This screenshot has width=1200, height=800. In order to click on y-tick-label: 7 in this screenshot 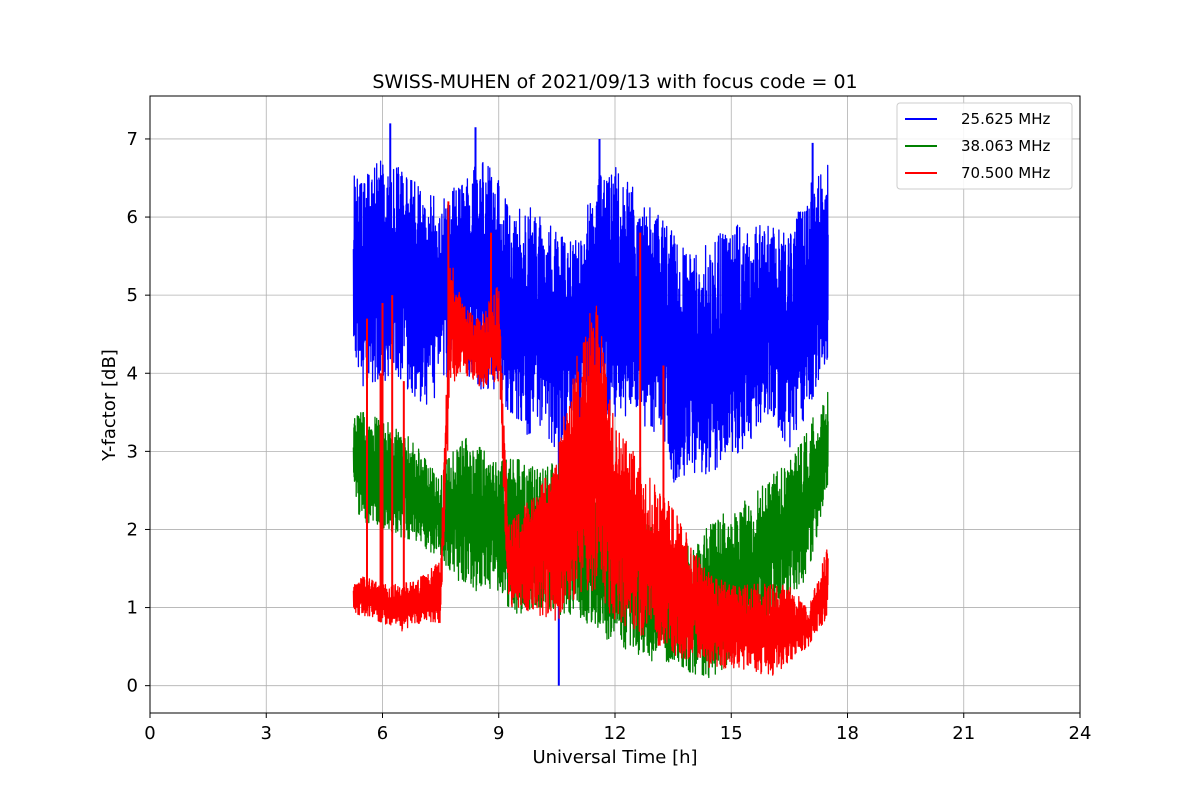, I will do `click(132, 139)`.